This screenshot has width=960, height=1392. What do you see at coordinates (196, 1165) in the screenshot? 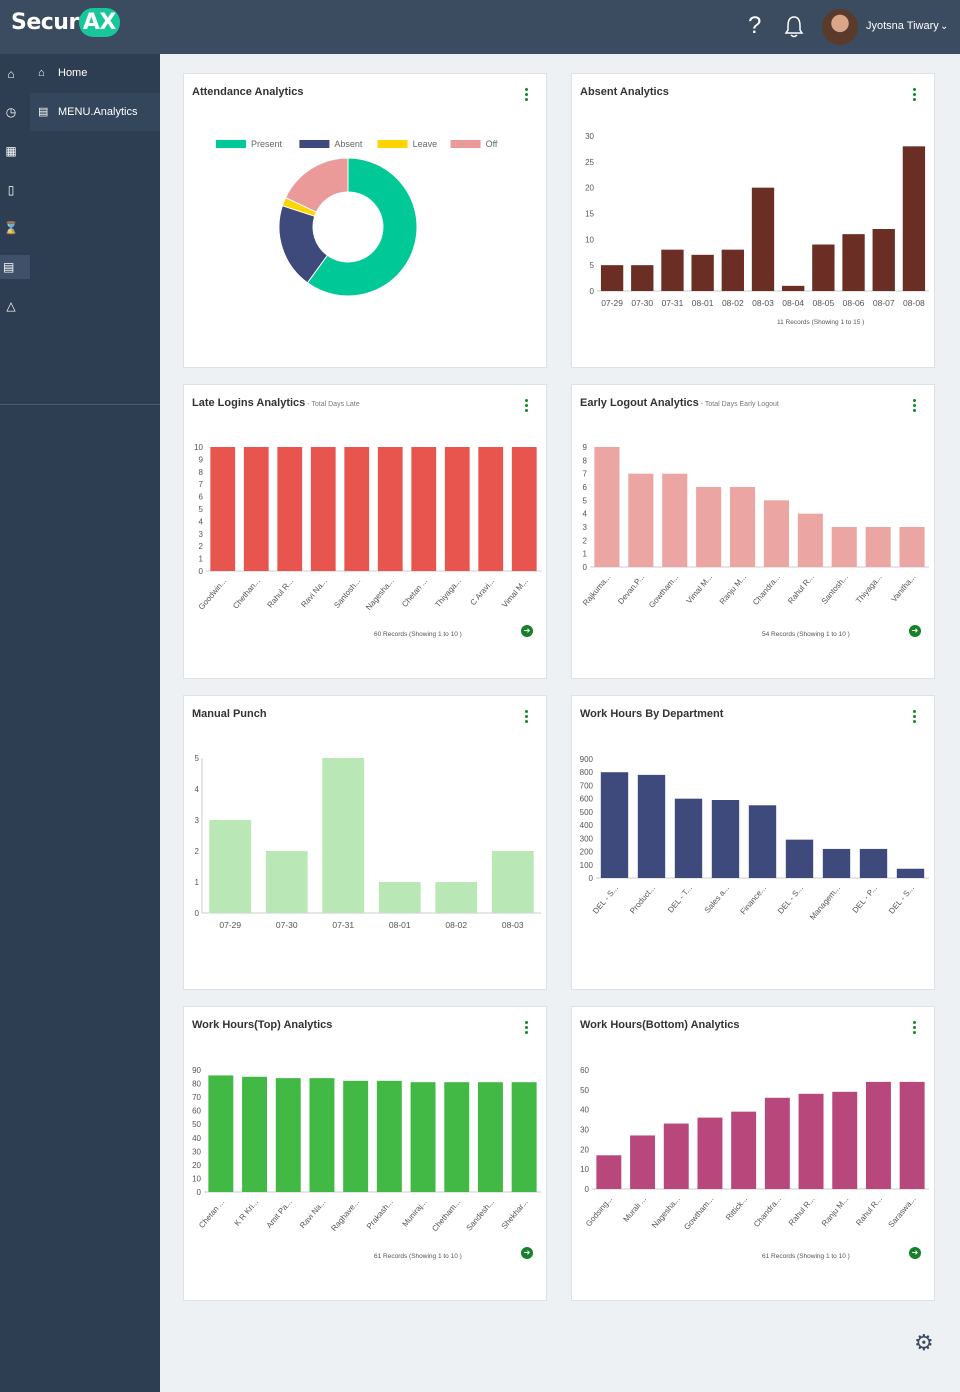
I see `y-tick-label: 20` at bounding box center [196, 1165].